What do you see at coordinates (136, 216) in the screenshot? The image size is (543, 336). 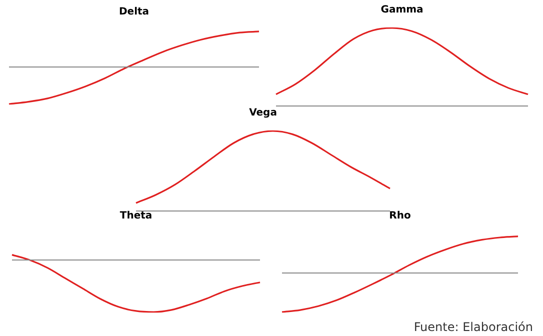 I see `chart-title: Theta` at bounding box center [136, 216].